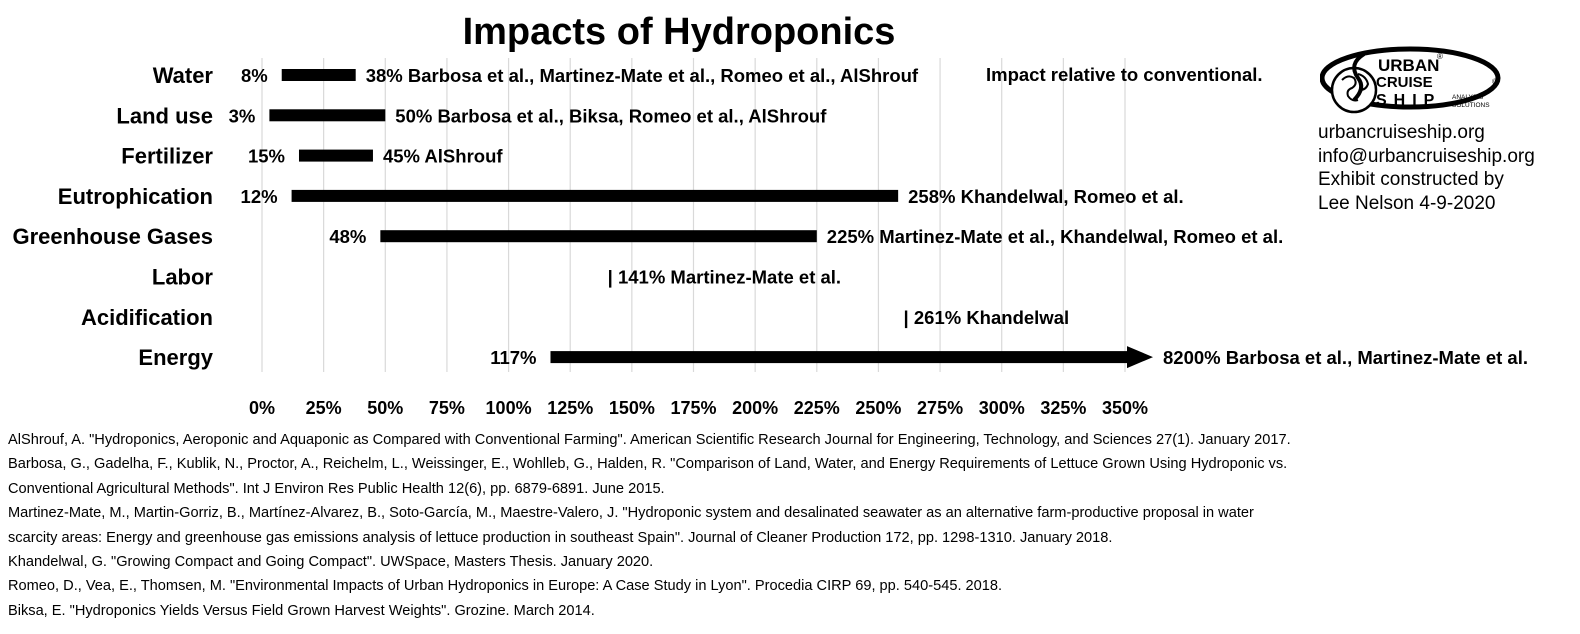  Describe the element at coordinates (509, 408) in the screenshot. I see `x-tick-label: 100%` at that location.